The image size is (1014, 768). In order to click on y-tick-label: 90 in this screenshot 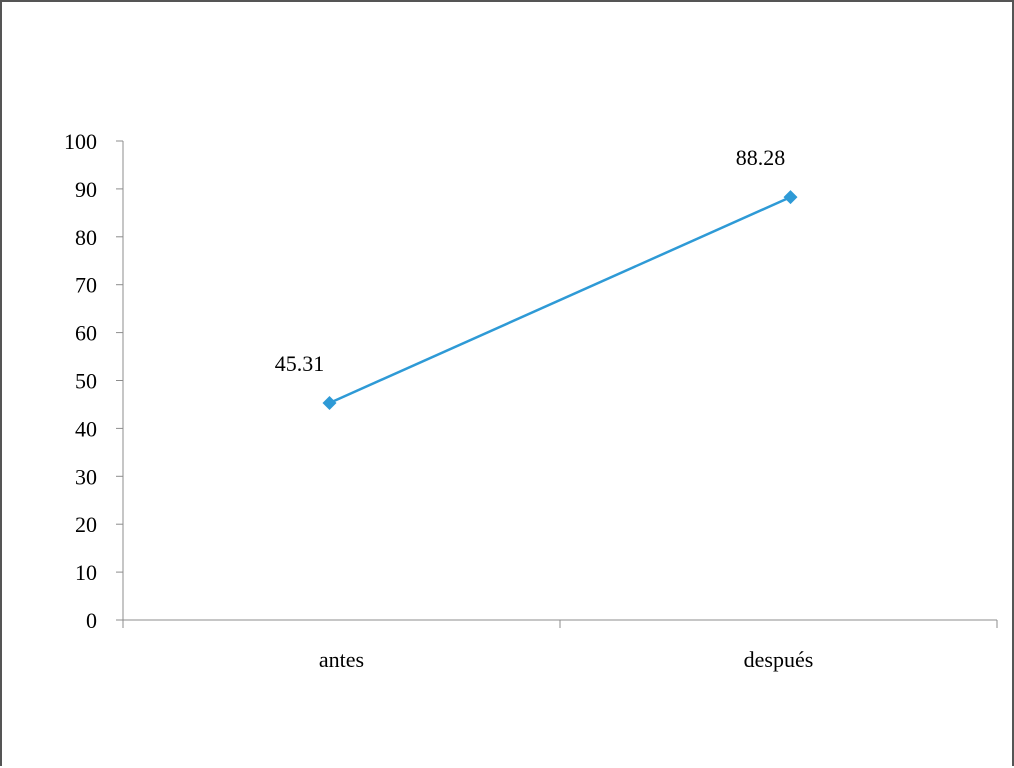, I will do `click(86, 189)`.